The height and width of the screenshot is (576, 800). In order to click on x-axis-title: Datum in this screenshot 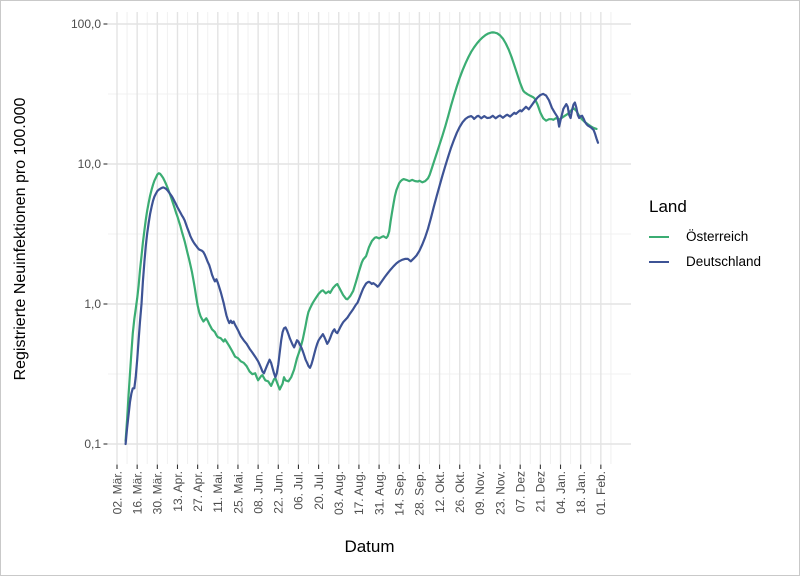, I will do `click(369, 546)`.